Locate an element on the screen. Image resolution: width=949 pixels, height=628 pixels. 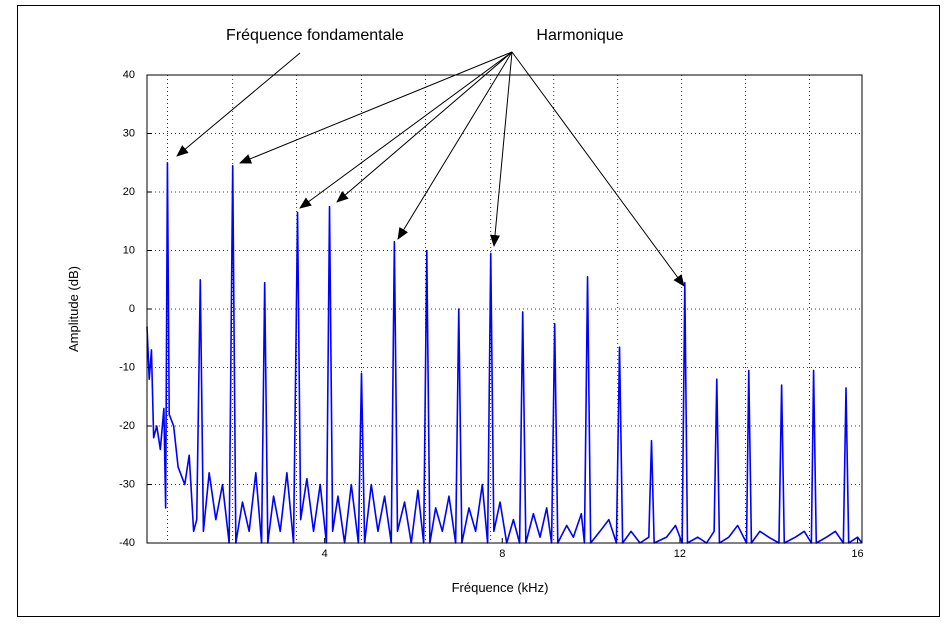
x-tick-label: 16 is located at coordinates (857, 554).